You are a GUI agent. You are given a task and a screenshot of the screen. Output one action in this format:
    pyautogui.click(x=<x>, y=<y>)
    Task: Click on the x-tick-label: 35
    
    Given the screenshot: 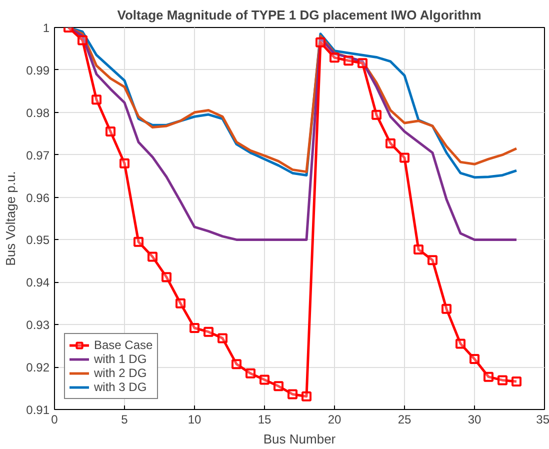 What is the action you would take?
    pyautogui.click(x=542, y=419)
    